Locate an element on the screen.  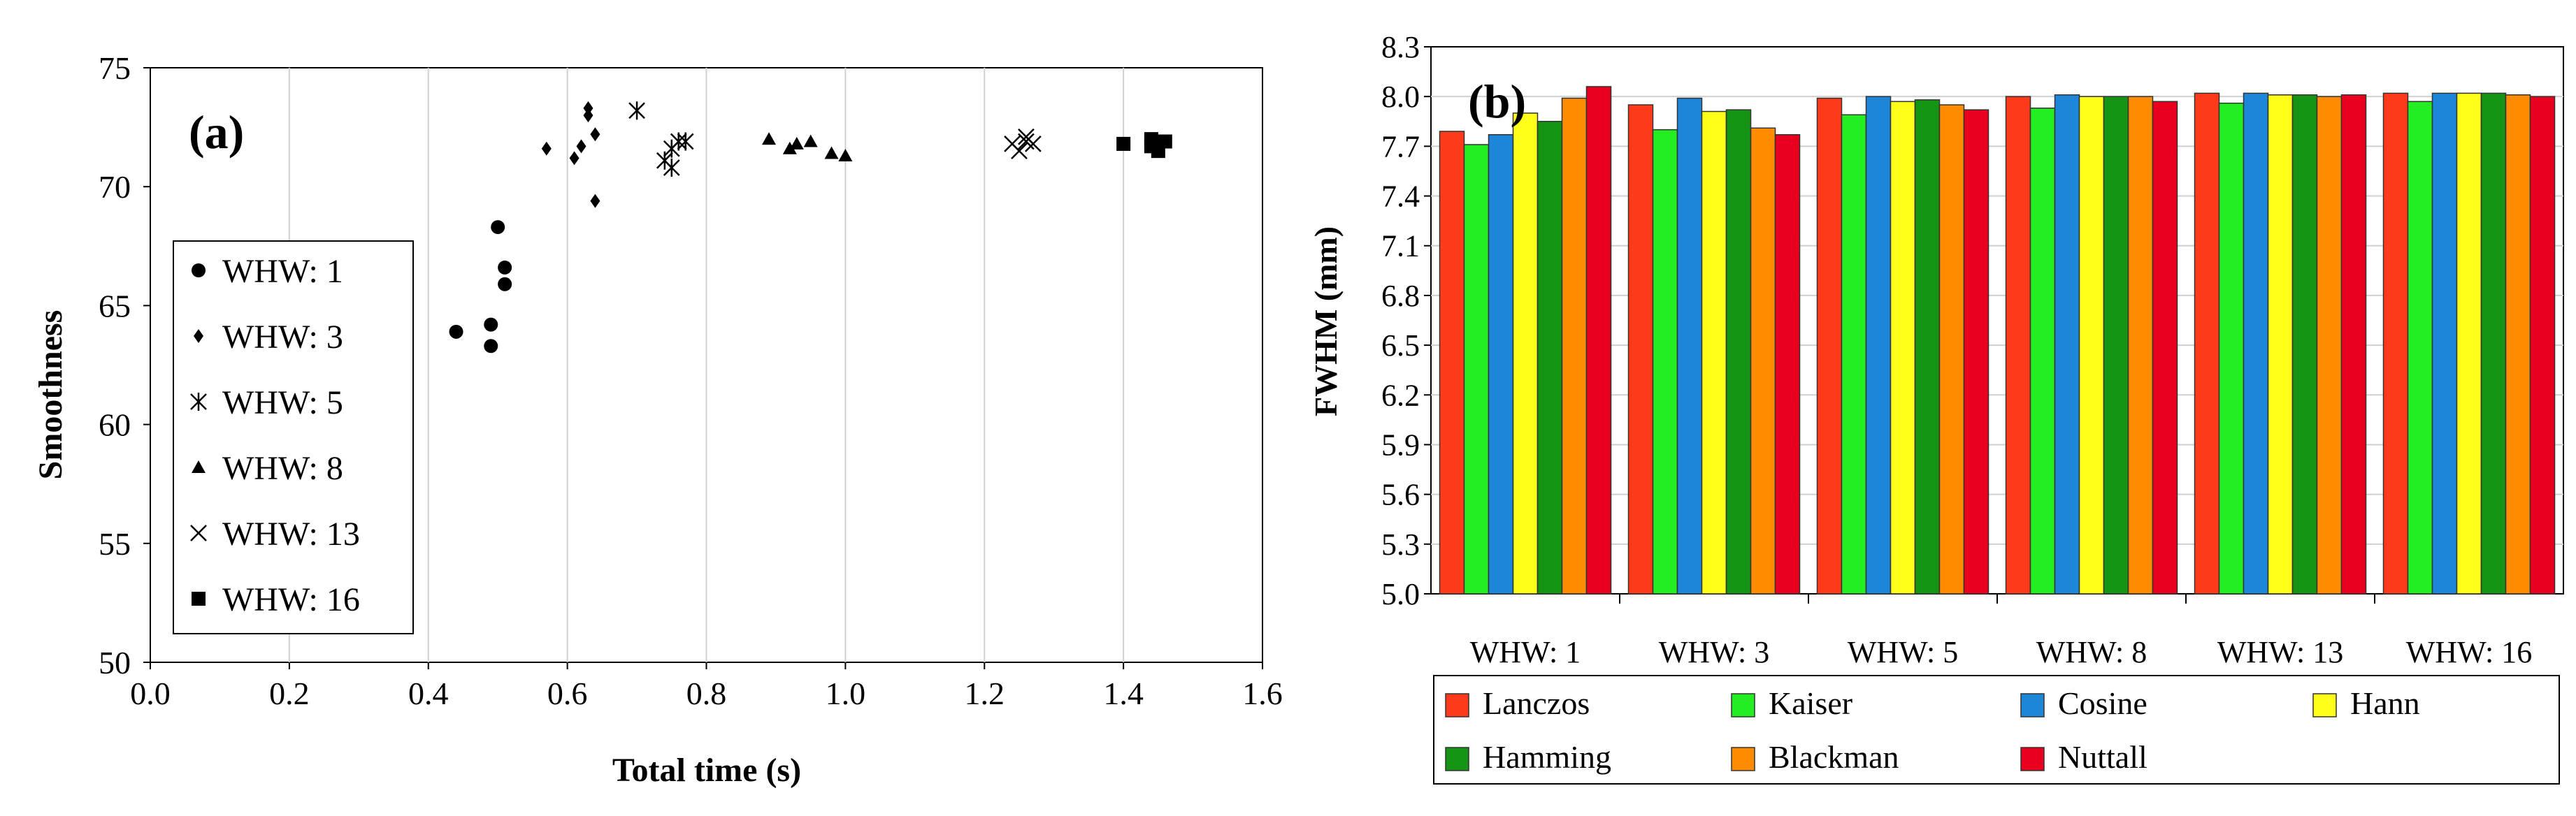
y-tick-label-b: 7.1 is located at coordinates (1400, 246).